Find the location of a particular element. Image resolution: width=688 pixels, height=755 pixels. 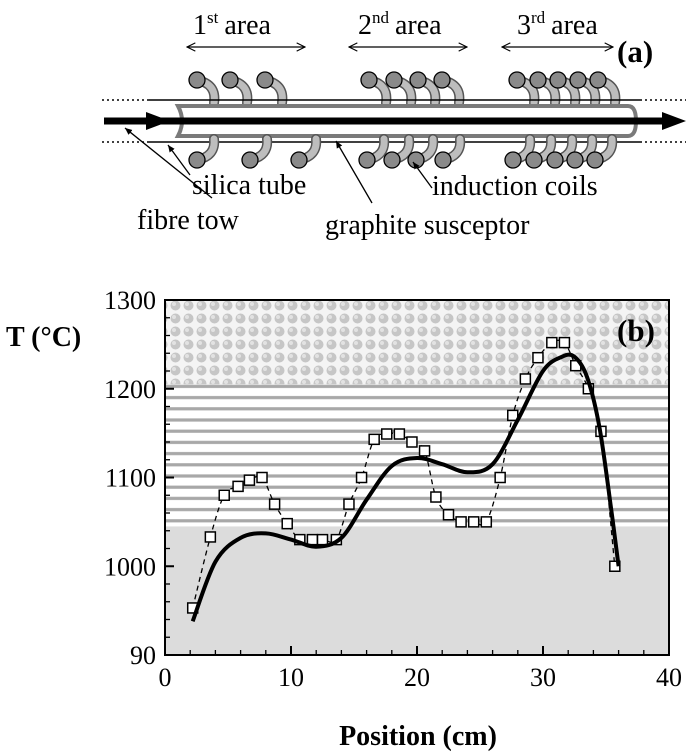

silica-tube is located at coordinates (394, 121).